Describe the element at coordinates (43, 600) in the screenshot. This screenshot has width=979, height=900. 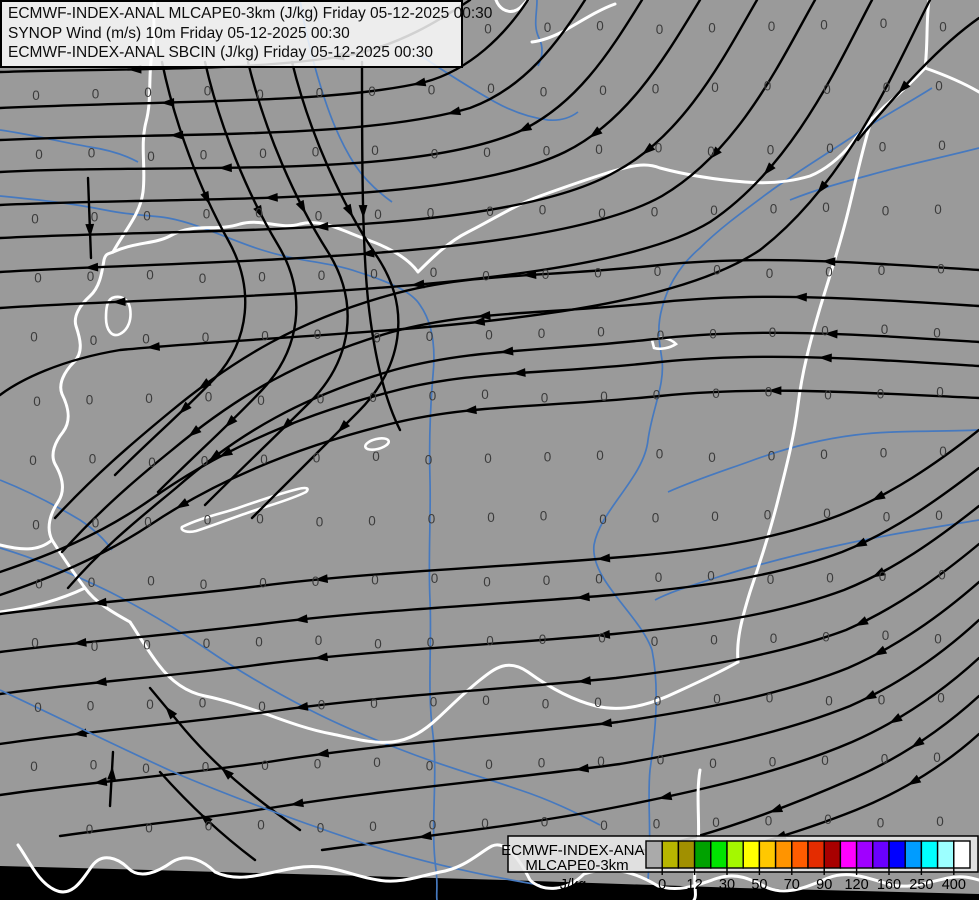
I see `border-si-hr` at that location.